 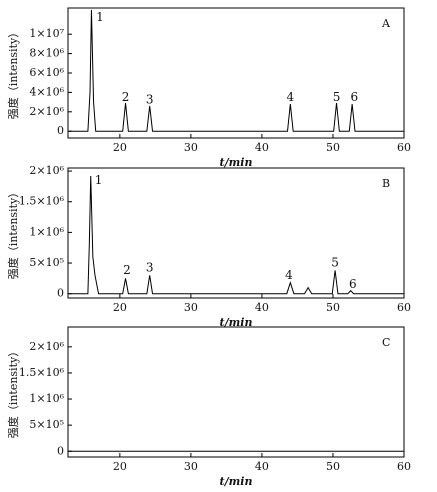 What do you see at coordinates (386, 342) in the screenshot?
I see `panel-label: C` at bounding box center [386, 342].